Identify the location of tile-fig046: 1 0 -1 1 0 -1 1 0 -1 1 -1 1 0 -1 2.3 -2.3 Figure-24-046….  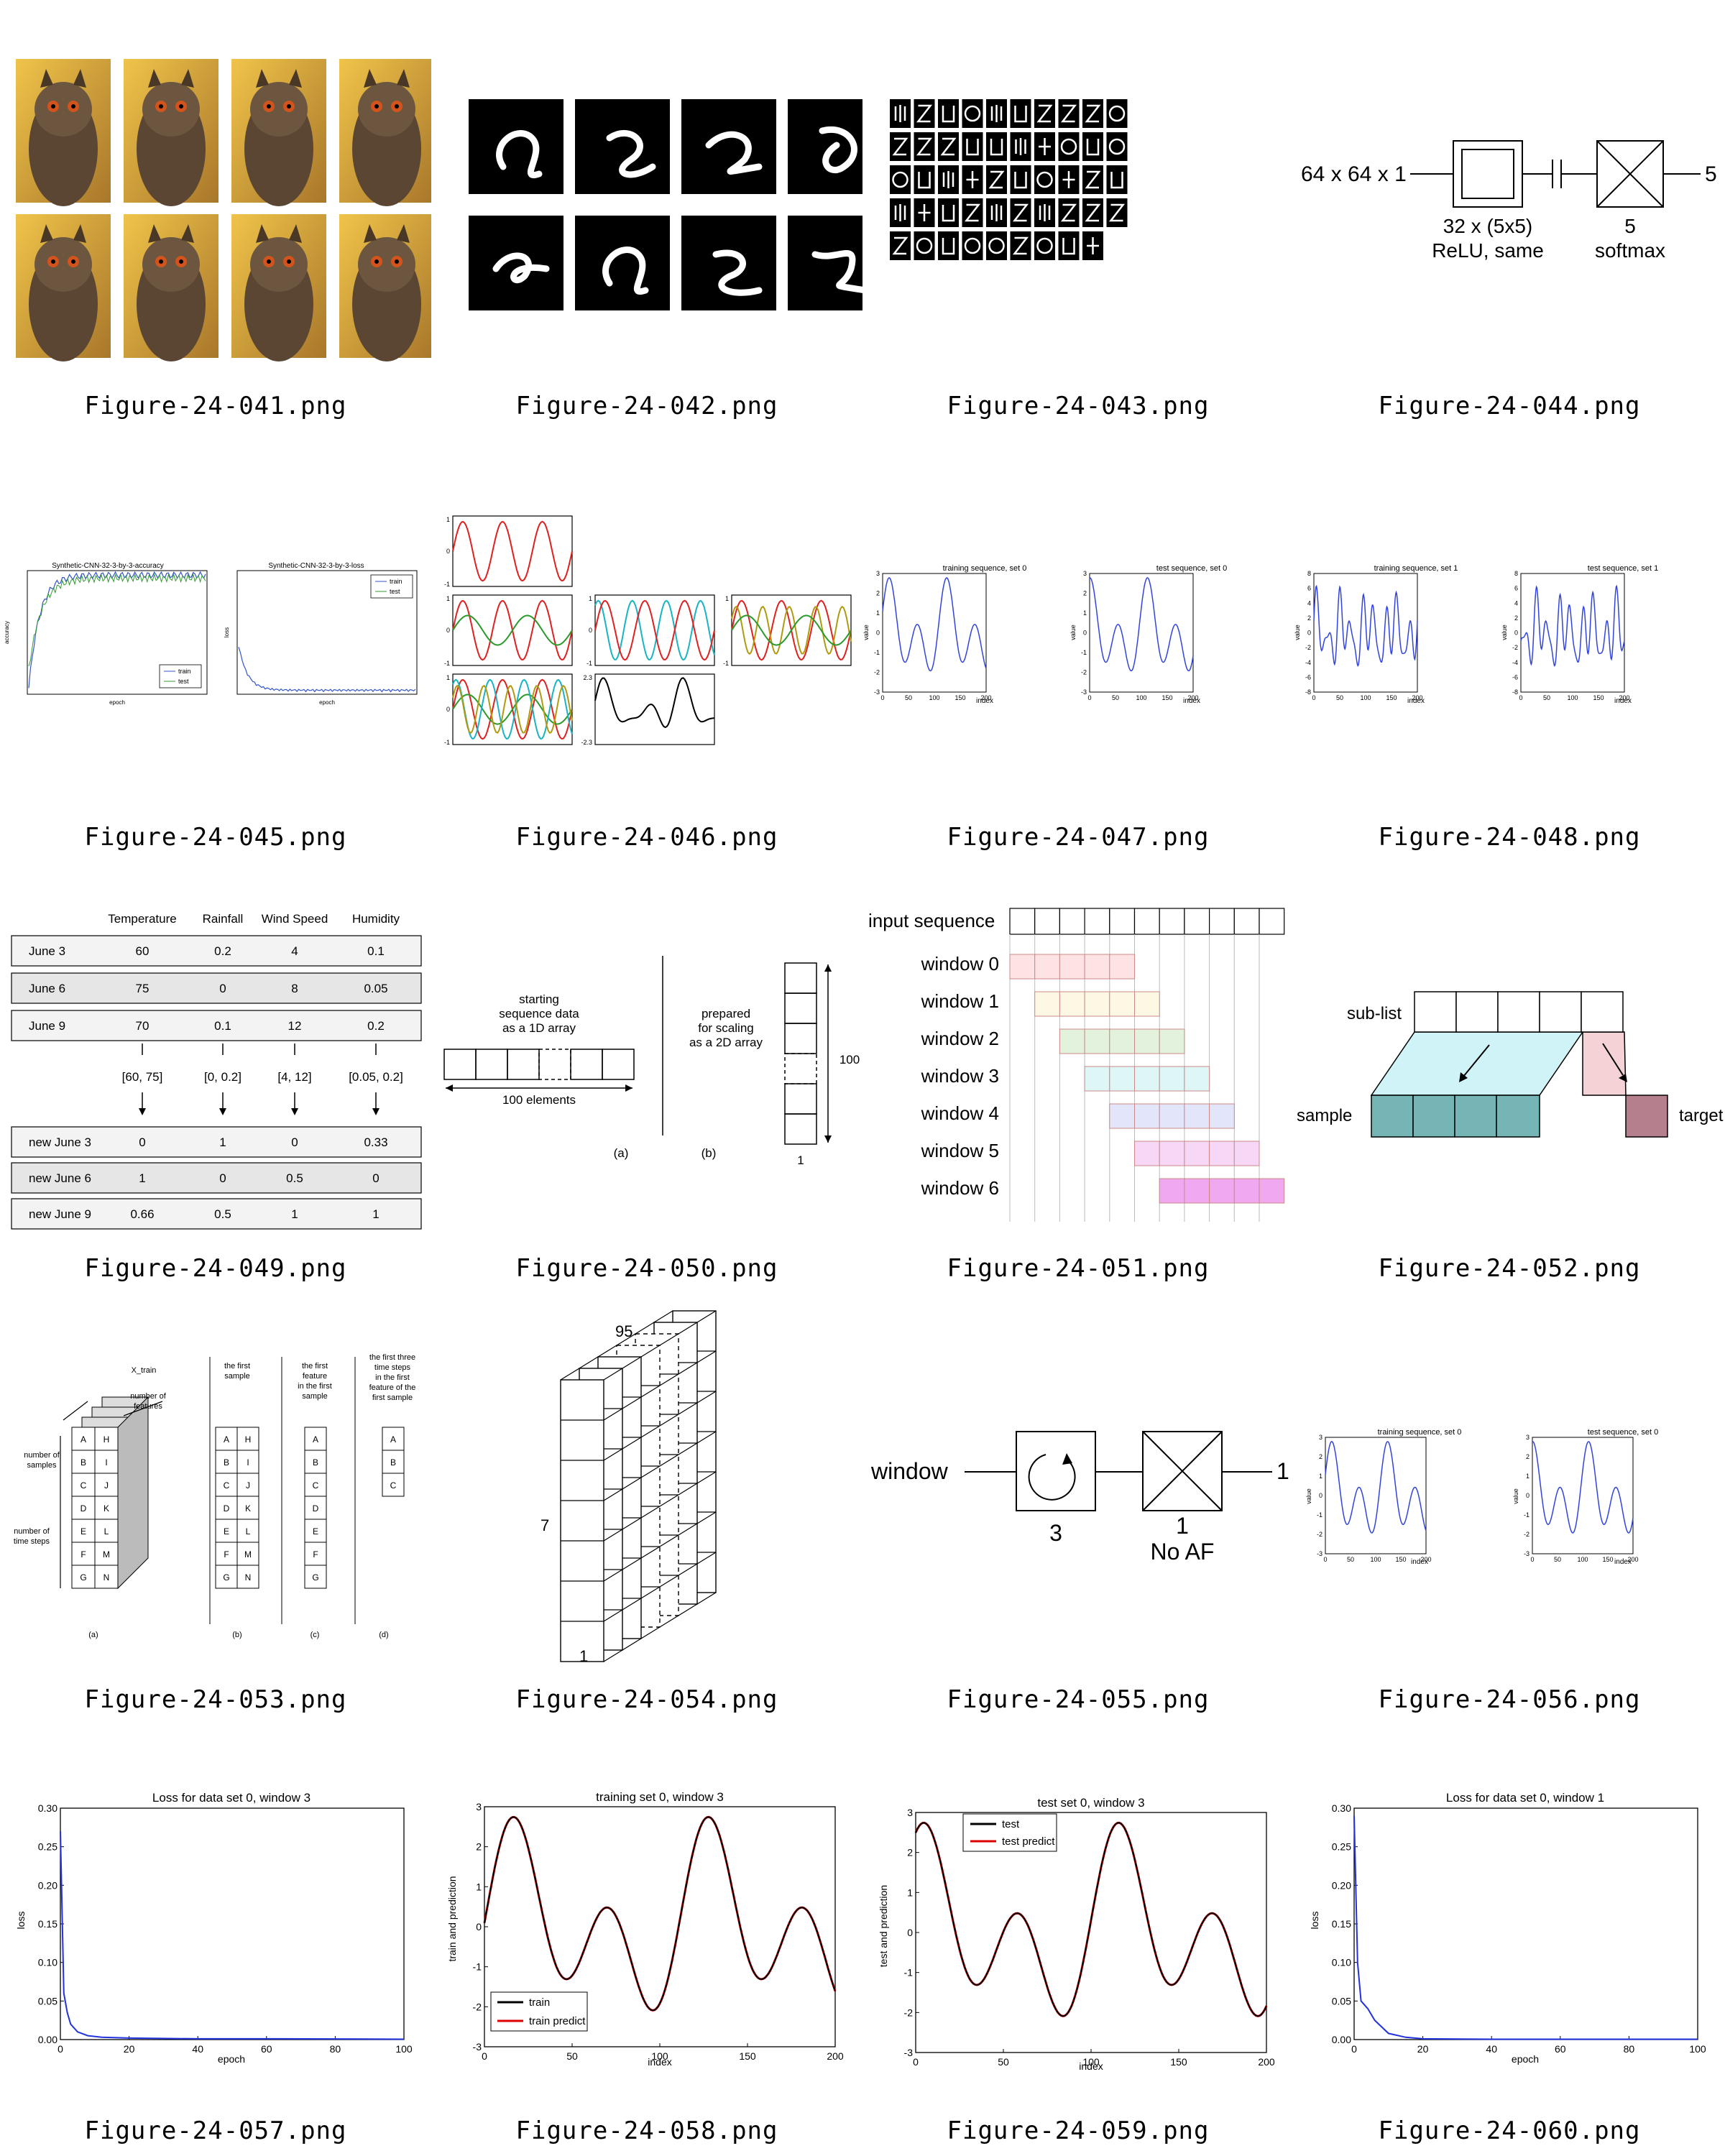
(646, 646).